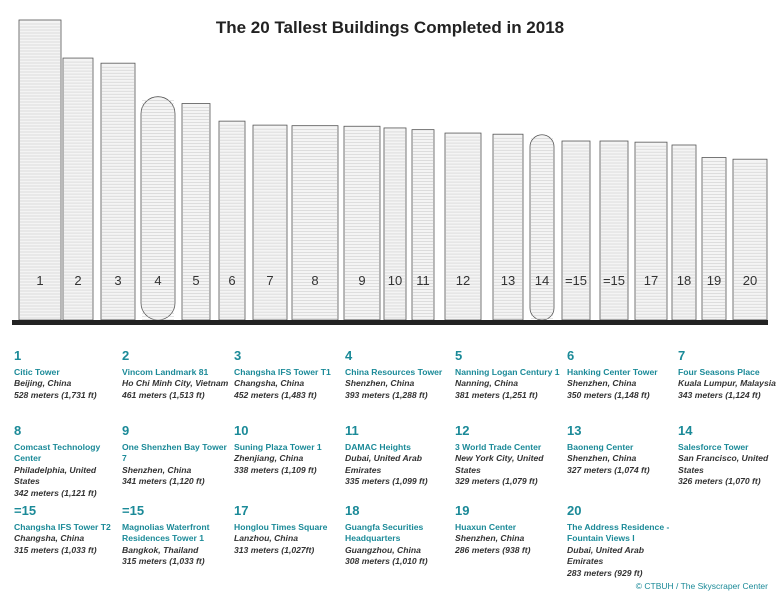 The image size is (780, 599). I want to click on building-rank-label: 19, so click(714, 280).